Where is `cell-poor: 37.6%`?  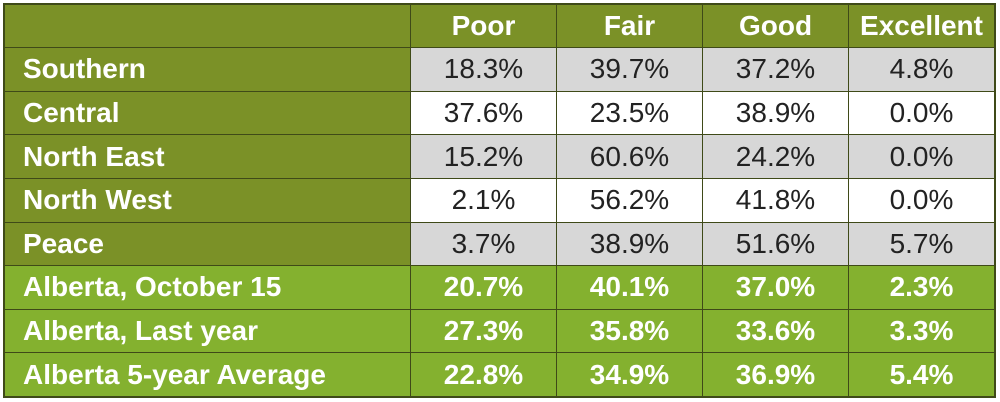 cell-poor: 37.6% is located at coordinates (483, 113).